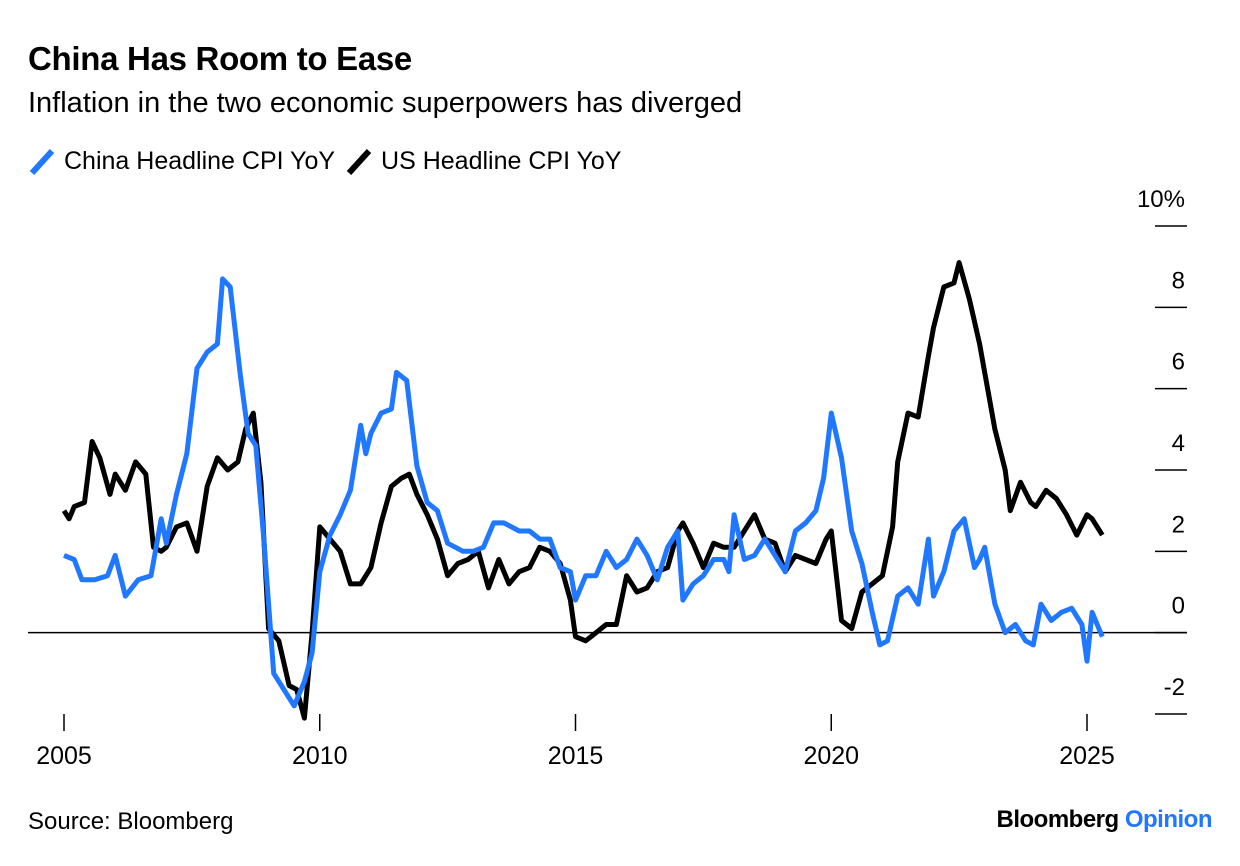 This screenshot has width=1240, height=866. I want to click on y-tick-label: 10%, so click(1161, 199).